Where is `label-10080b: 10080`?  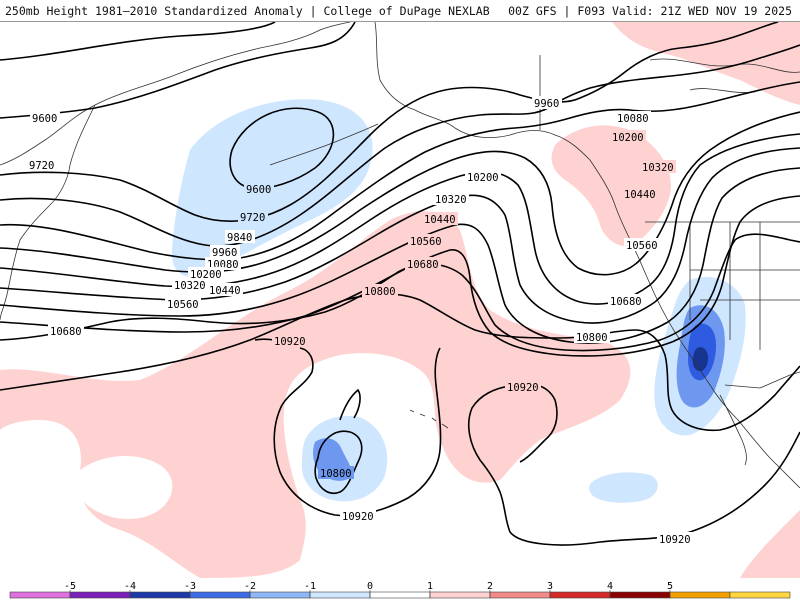
label-10080b: 10080 is located at coordinates (633, 118).